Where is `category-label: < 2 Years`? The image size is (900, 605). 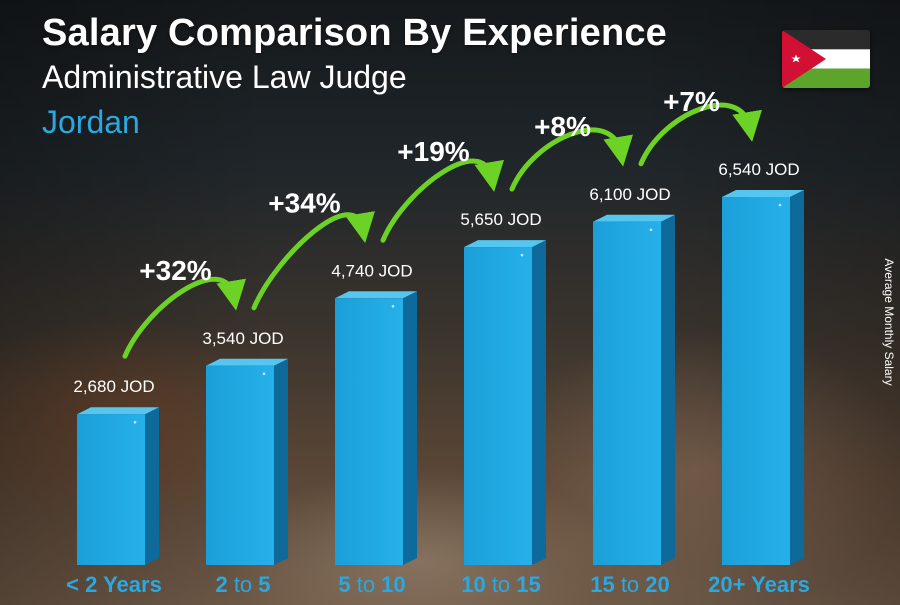 category-label: < 2 Years is located at coordinates (114, 584).